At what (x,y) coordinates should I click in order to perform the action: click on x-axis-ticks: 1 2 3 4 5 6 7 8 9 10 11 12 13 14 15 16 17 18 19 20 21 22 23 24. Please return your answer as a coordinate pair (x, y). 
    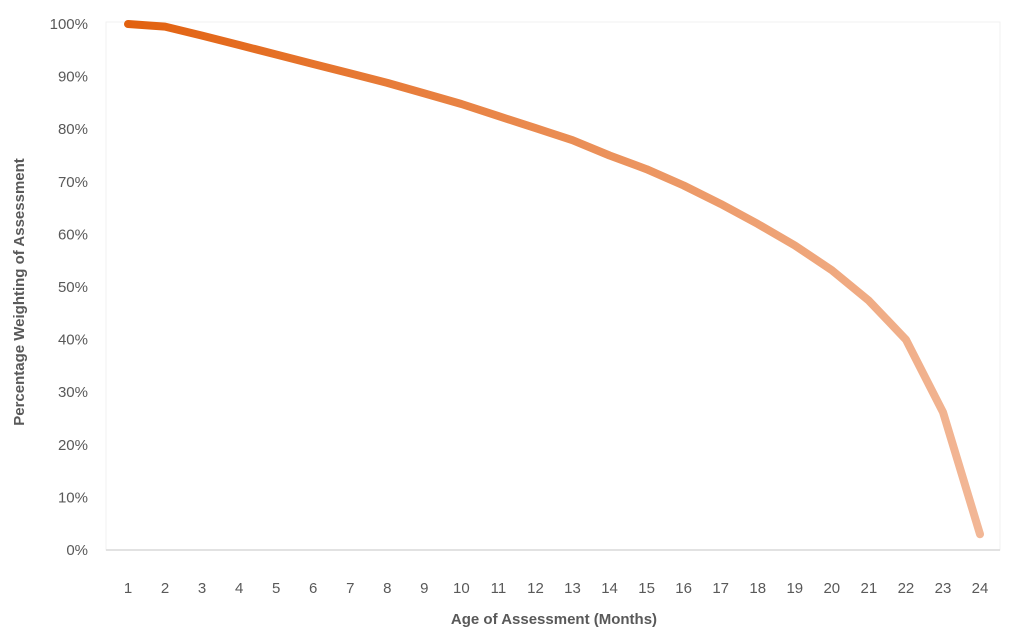
    Looking at the image, I should click on (556, 588).